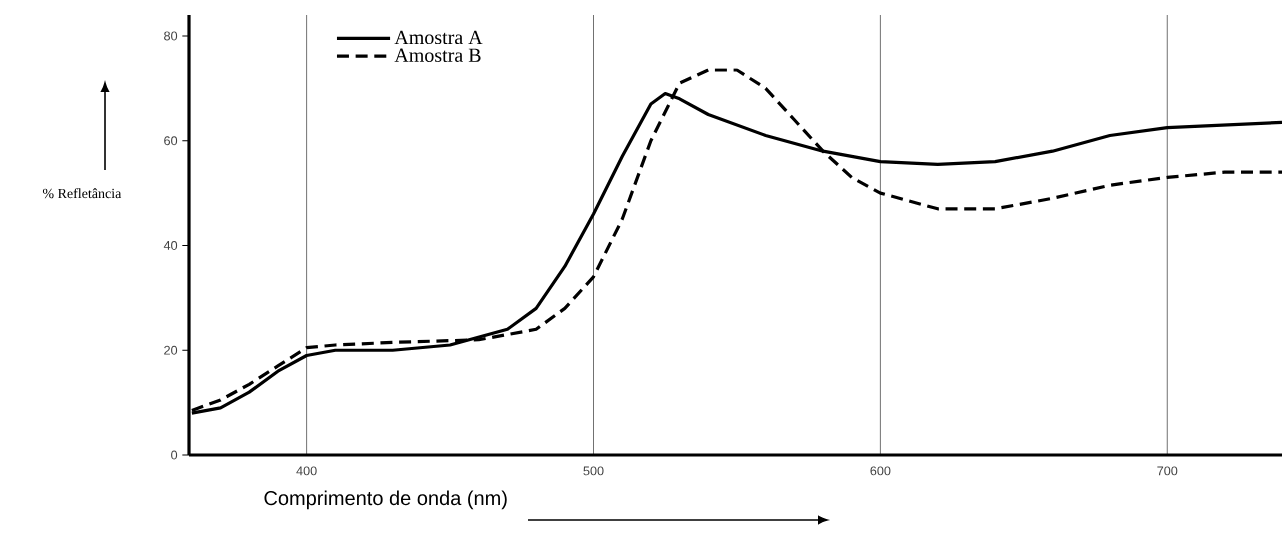 The height and width of the screenshot is (533, 1282). I want to click on x-tick-label: 600, so click(880, 471).